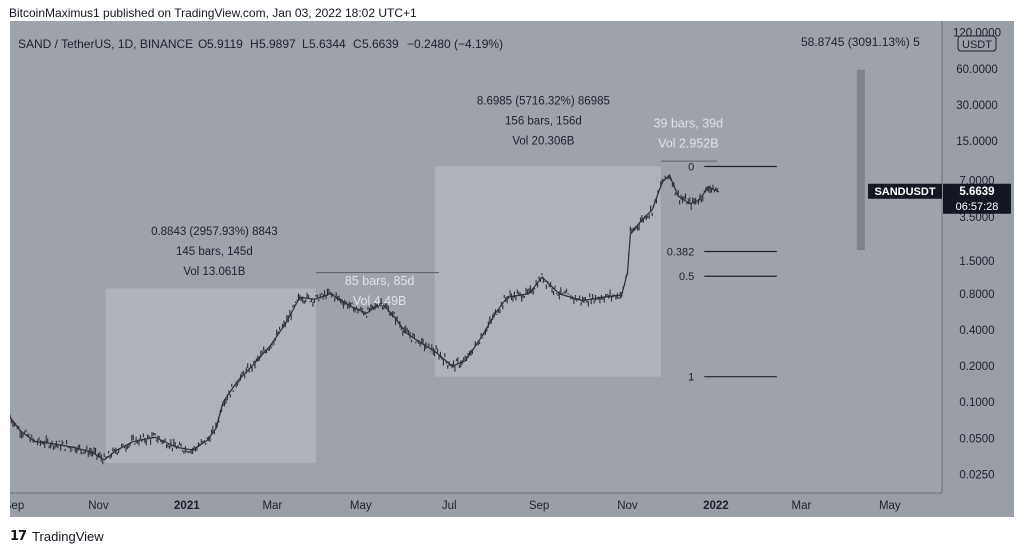  Describe the element at coordinates (455, 44) in the screenshot. I see `change-value: −0.2480 (−4.19%)` at that location.